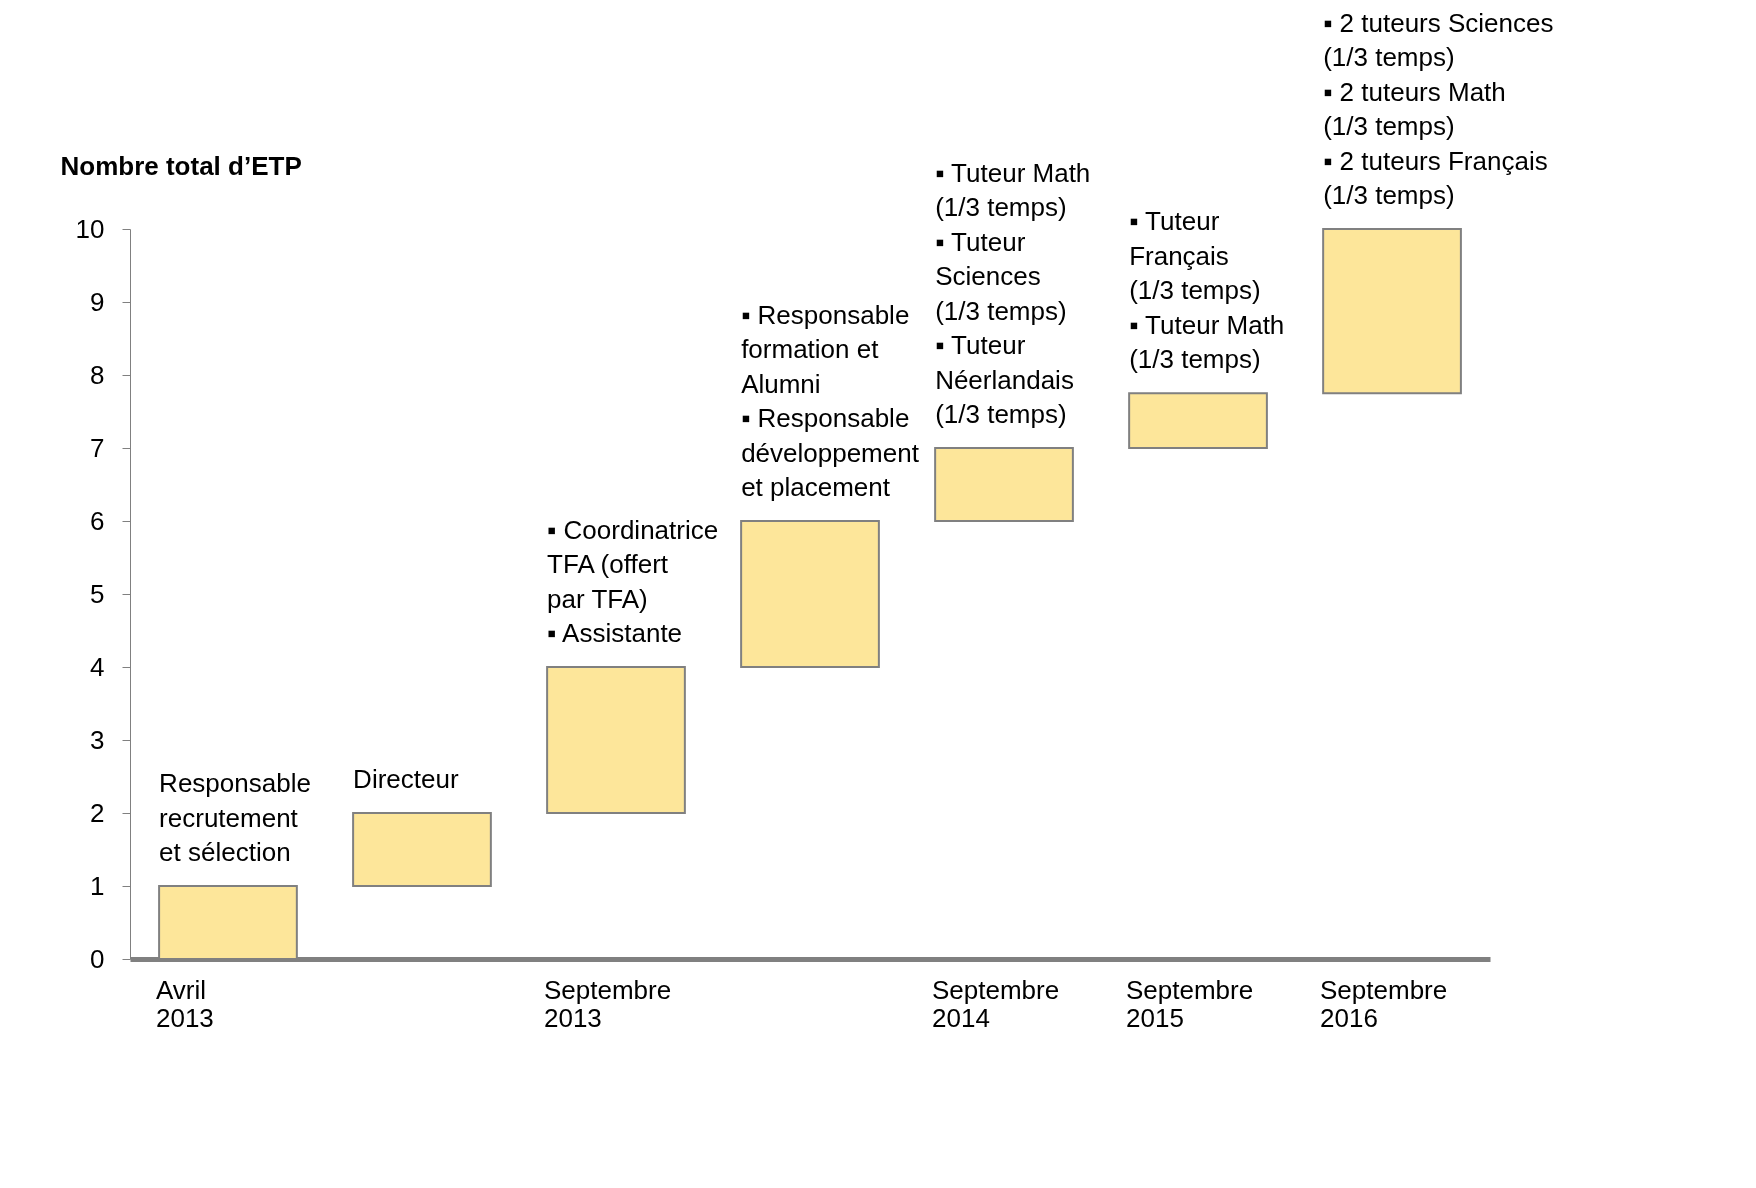  Describe the element at coordinates (996, 1003) in the screenshot. I see `x-tick-label: Septembre 2014` at that location.